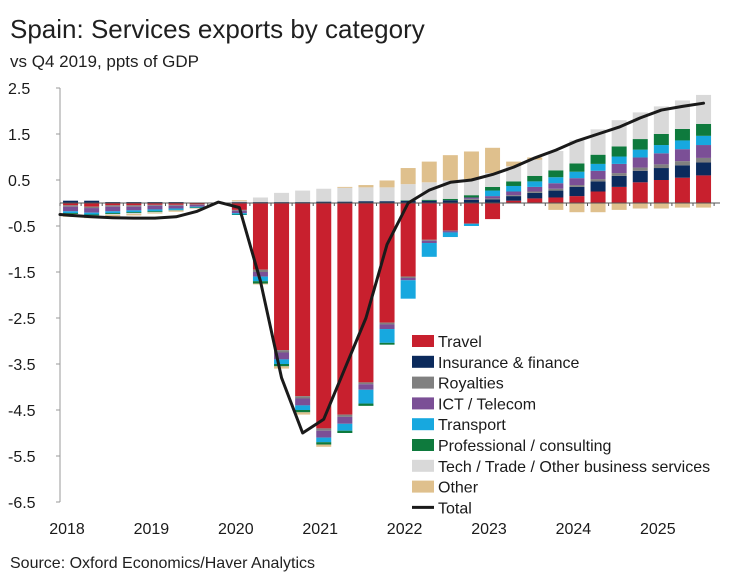  Describe the element at coordinates (260, 200) in the screenshot. I see `bar-tech-trade-other-business-services-2020Q2` at that location.